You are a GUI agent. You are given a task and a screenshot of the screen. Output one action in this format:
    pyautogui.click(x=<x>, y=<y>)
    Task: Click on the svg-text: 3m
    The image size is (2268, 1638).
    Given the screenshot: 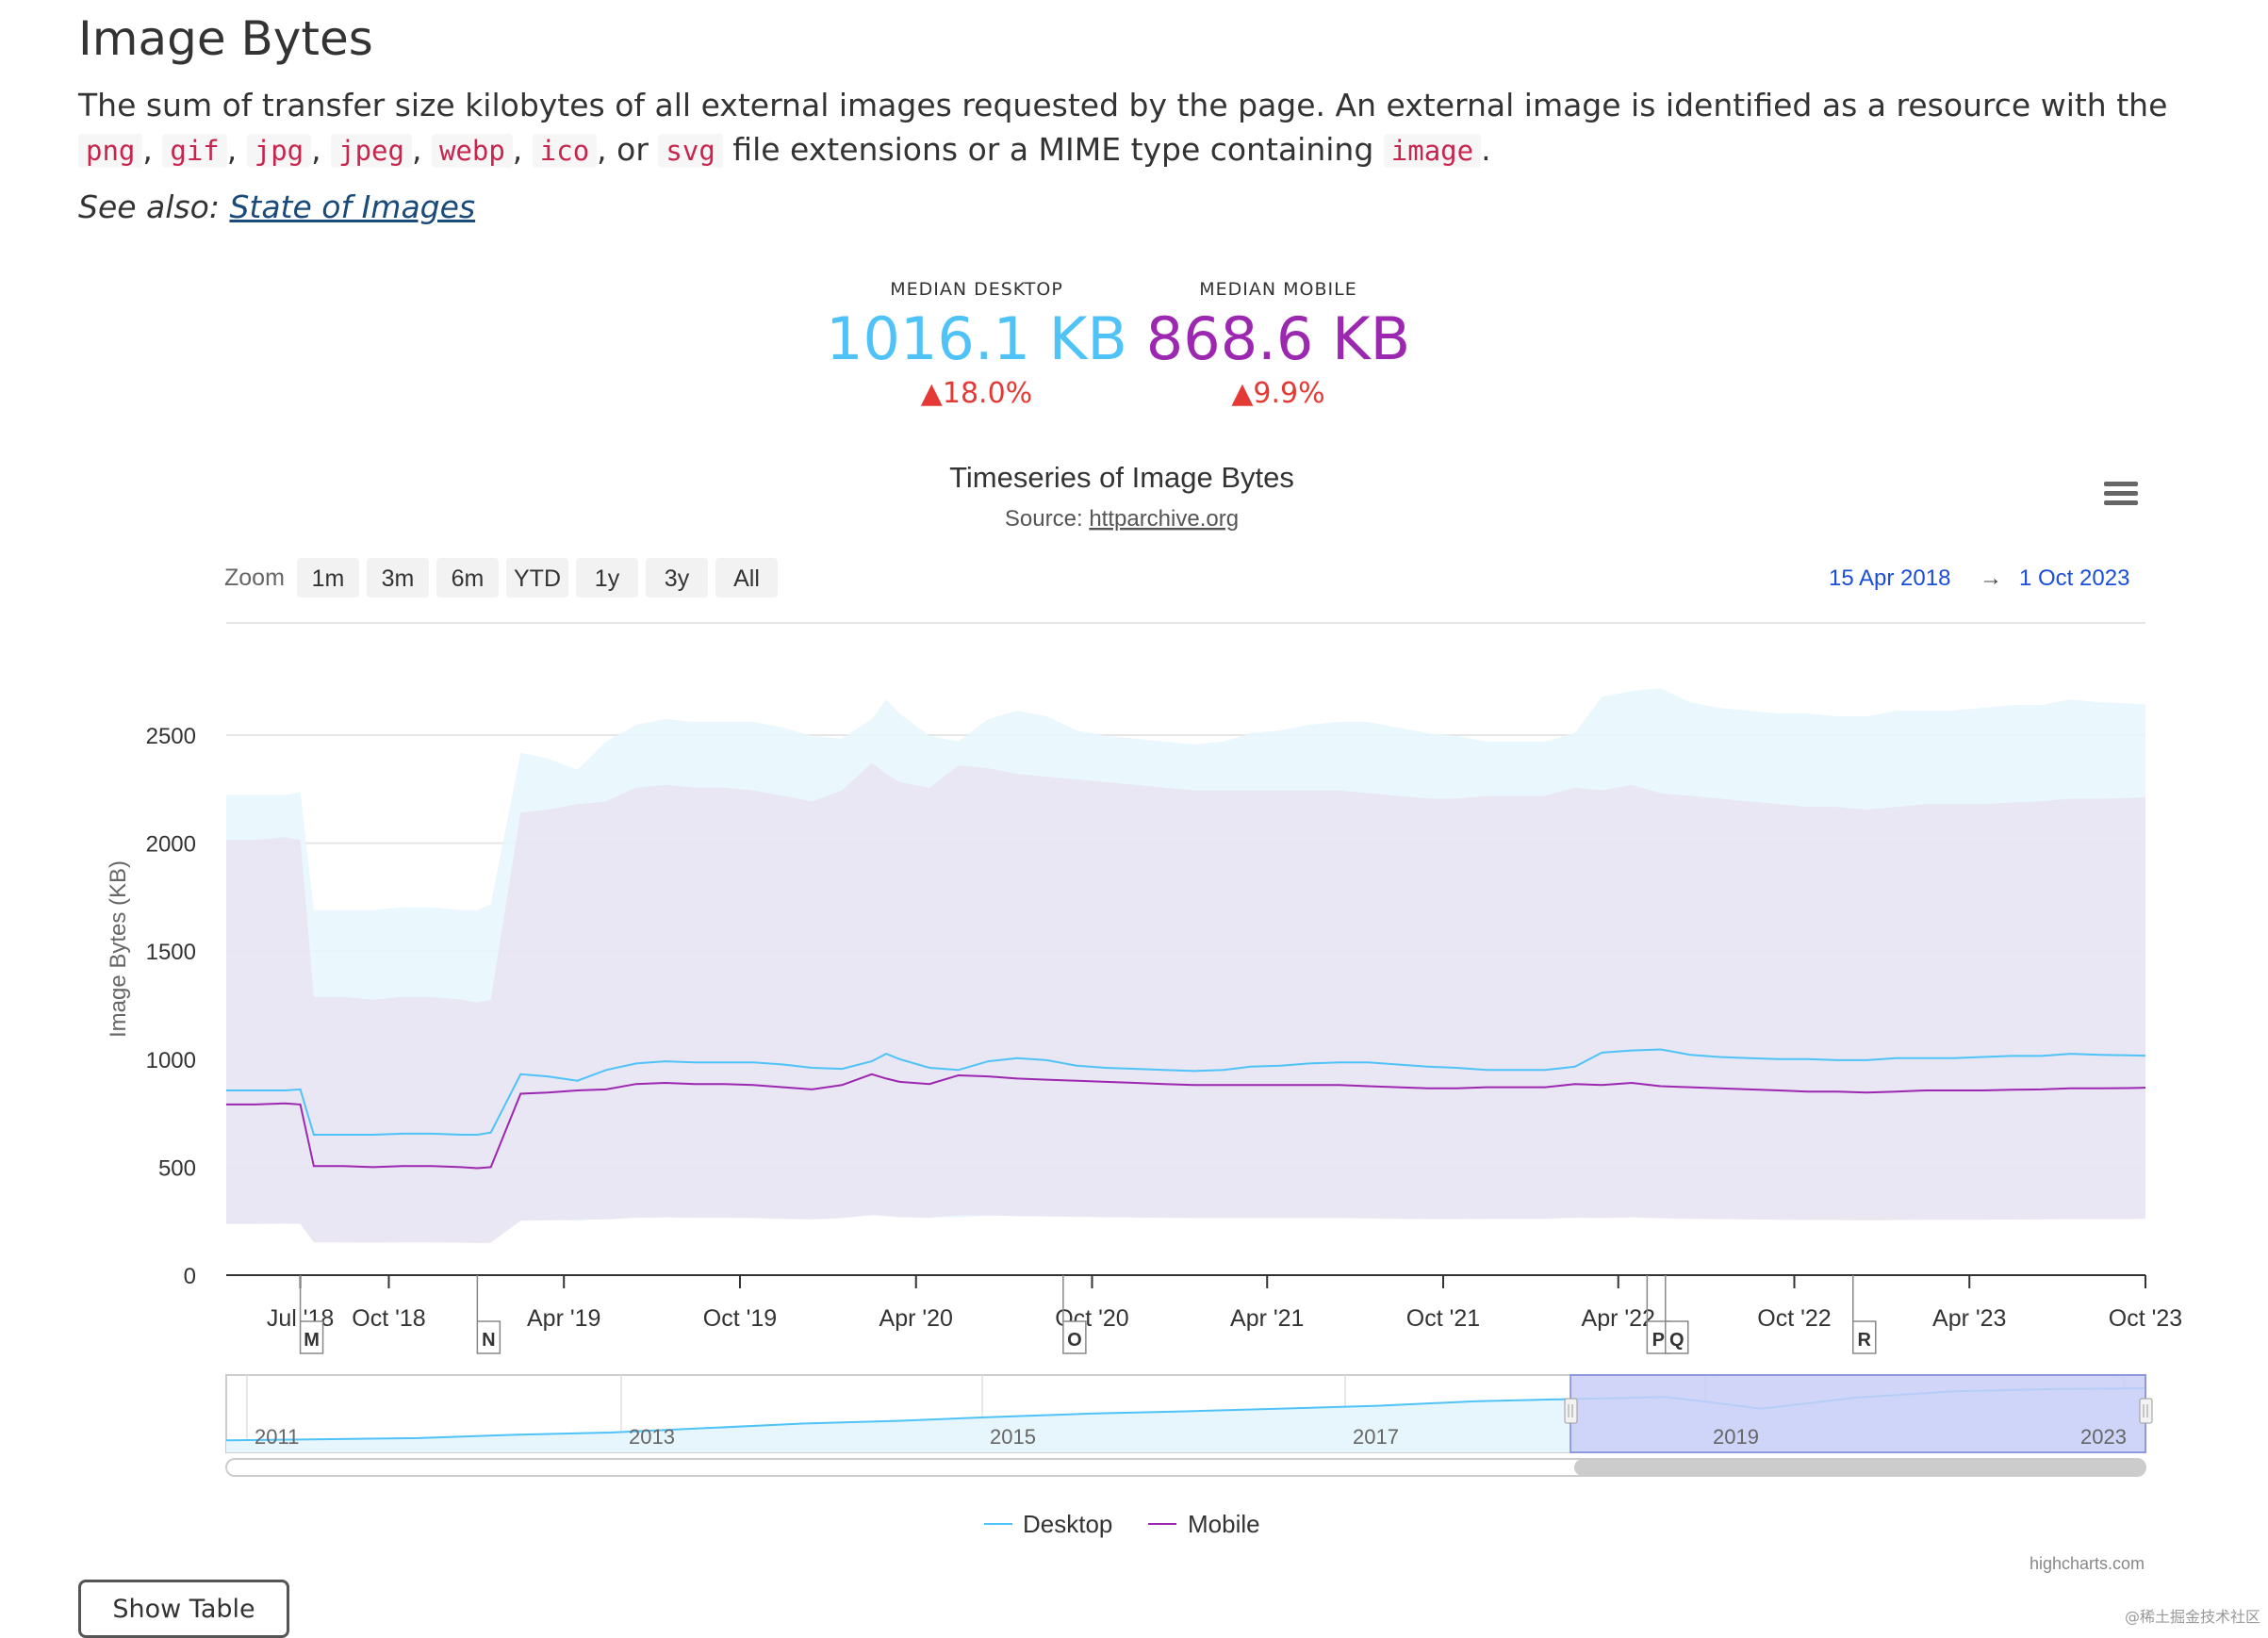 What is the action you would take?
    pyautogui.click(x=399, y=578)
    